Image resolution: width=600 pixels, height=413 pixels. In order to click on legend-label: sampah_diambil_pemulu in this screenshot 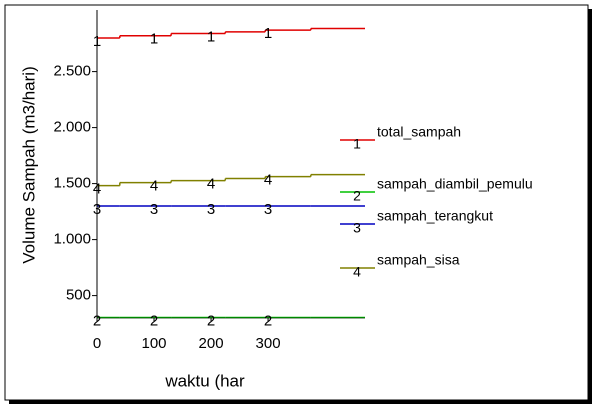, I will do `click(455, 184)`.